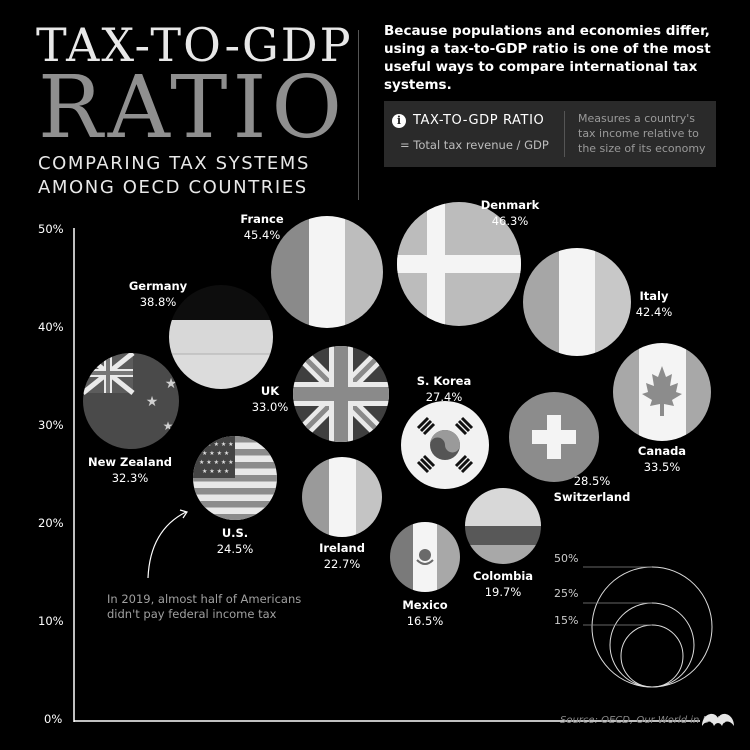  I want to click on country-value: 45.4%, so click(262, 235).